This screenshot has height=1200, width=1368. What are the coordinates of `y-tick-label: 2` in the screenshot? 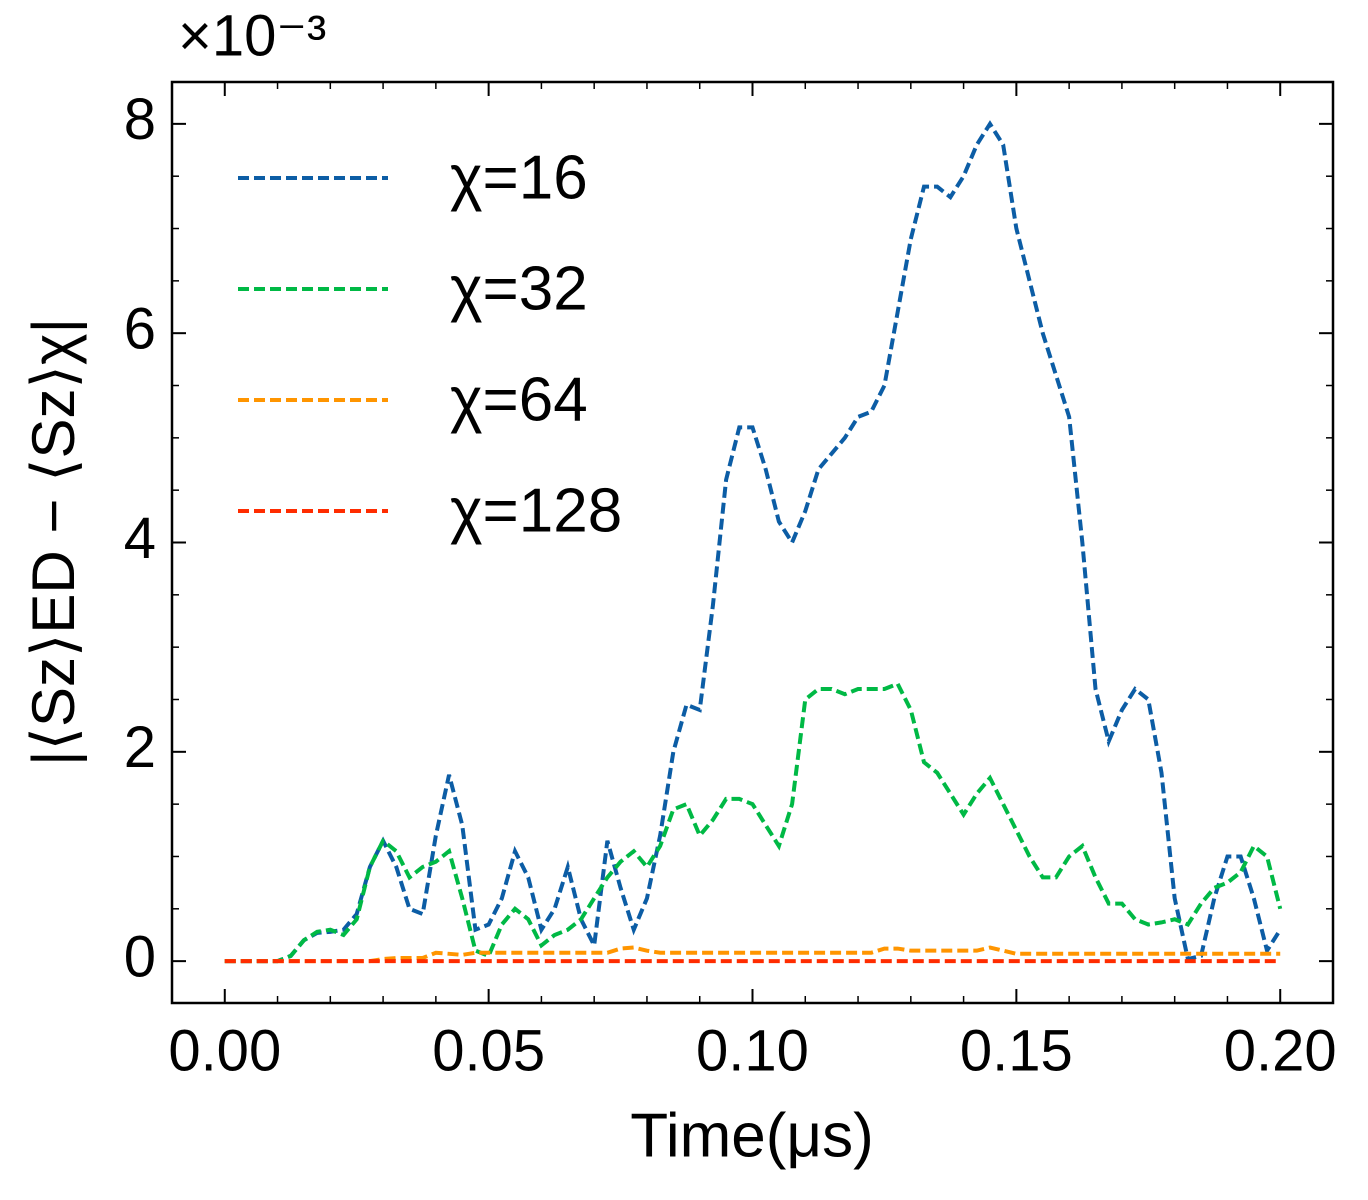 It's located at (140, 747).